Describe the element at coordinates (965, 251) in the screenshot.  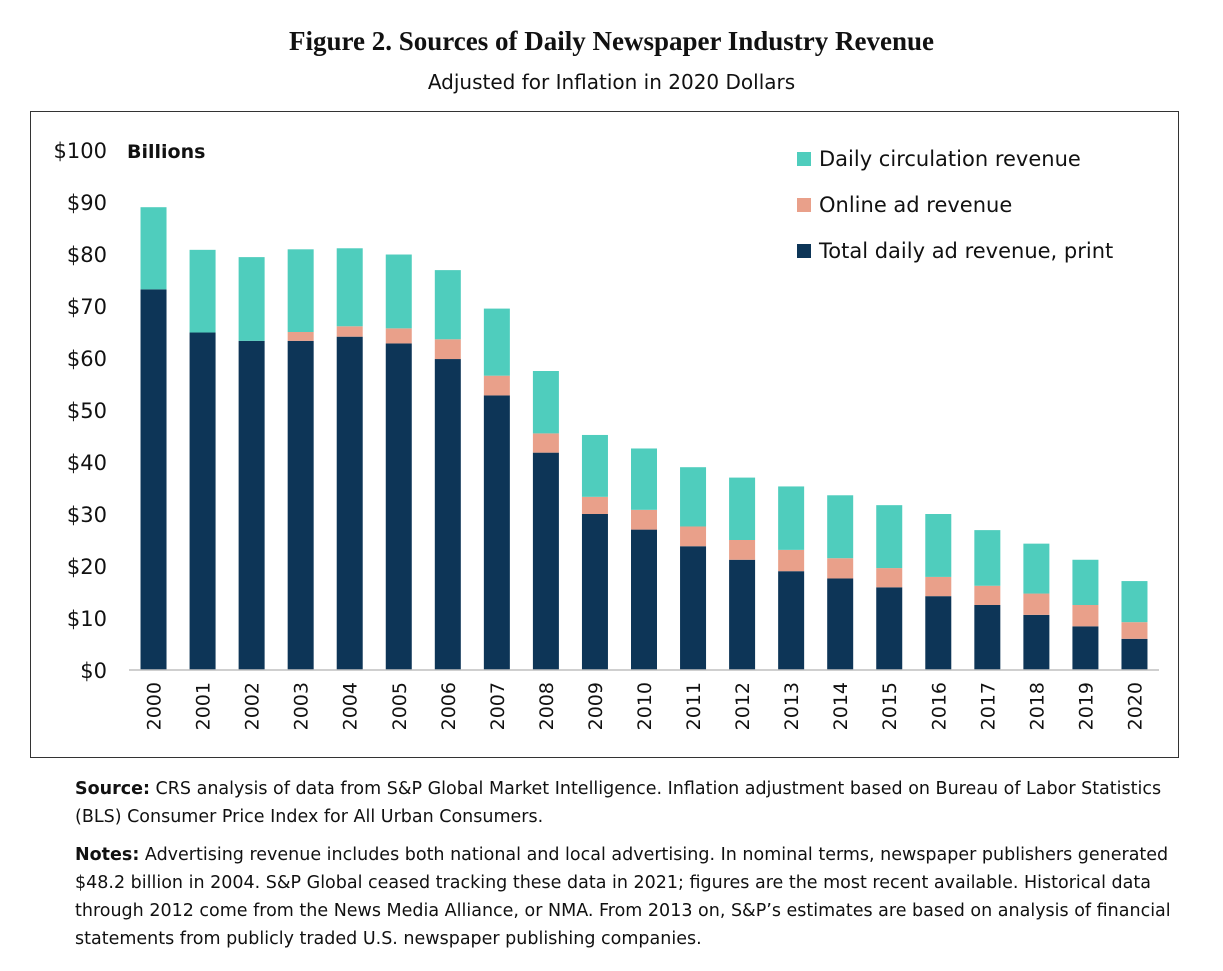
I see `legend-label: Total daily ad revenue, print` at that location.